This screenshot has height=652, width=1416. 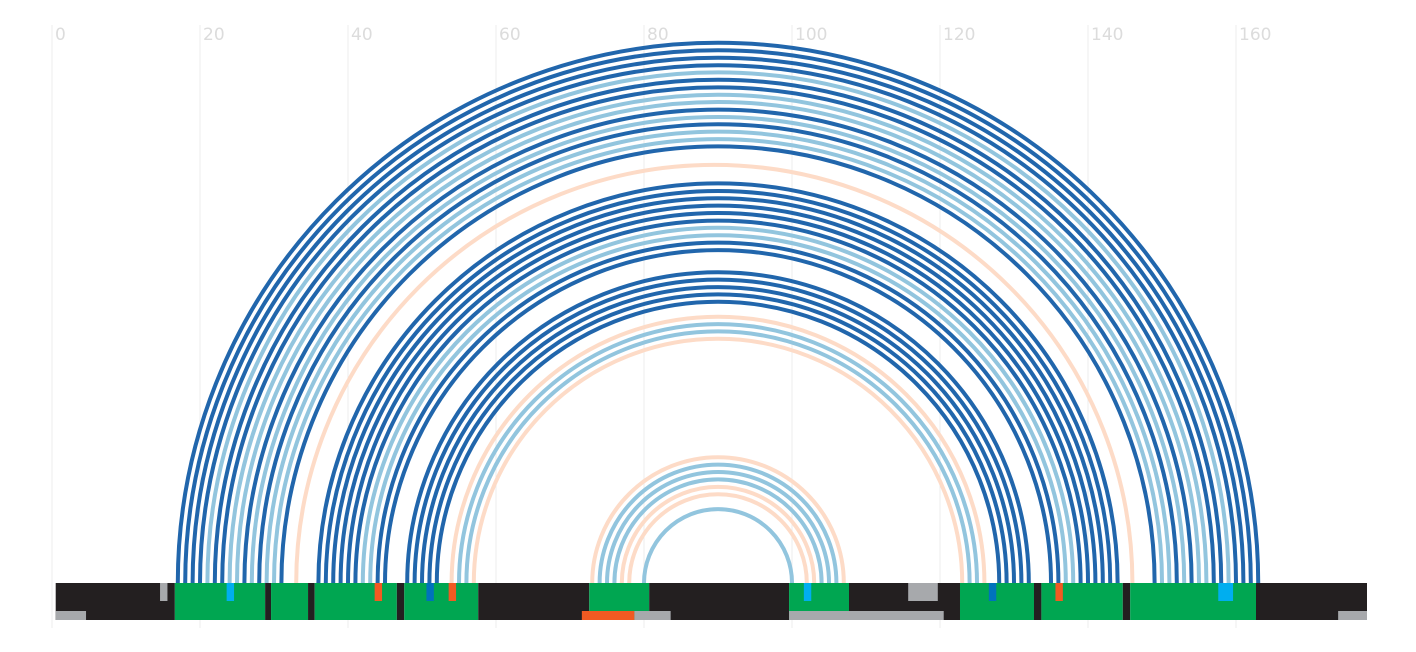 I want to click on x-tick-label: 100, so click(x=811, y=35).